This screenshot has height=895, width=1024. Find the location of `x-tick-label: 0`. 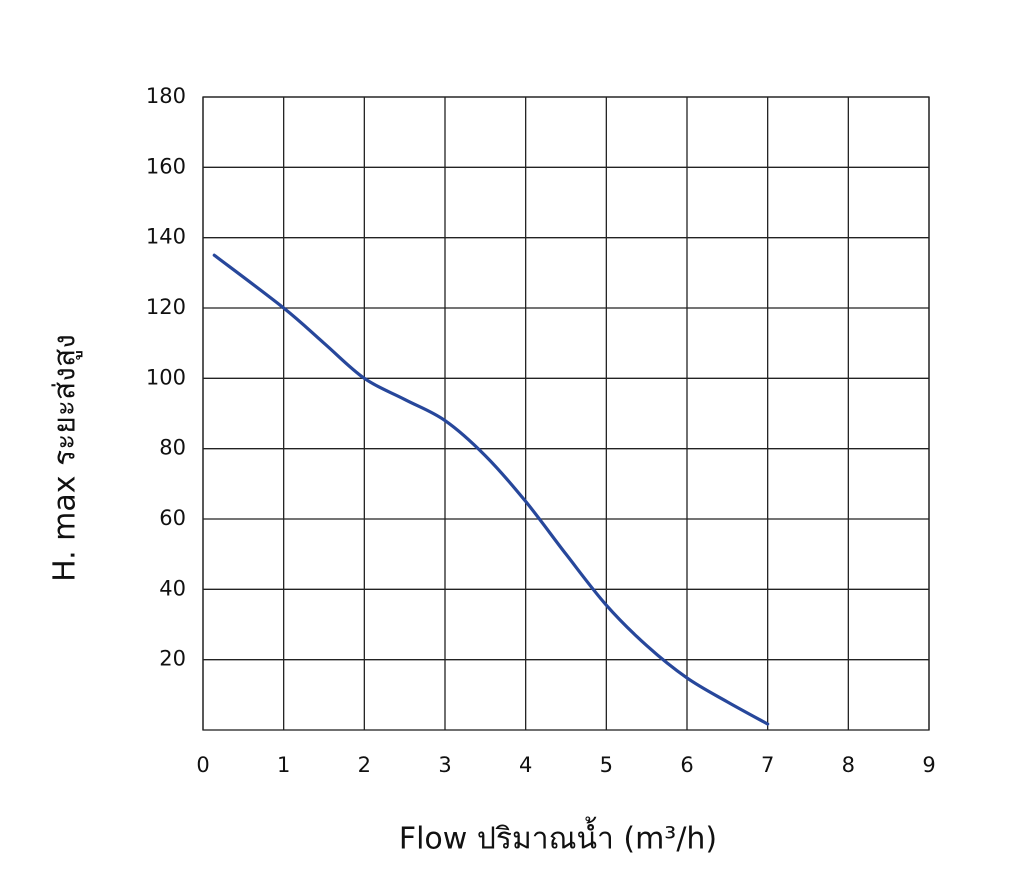

x-tick-label: 0 is located at coordinates (202, 765).